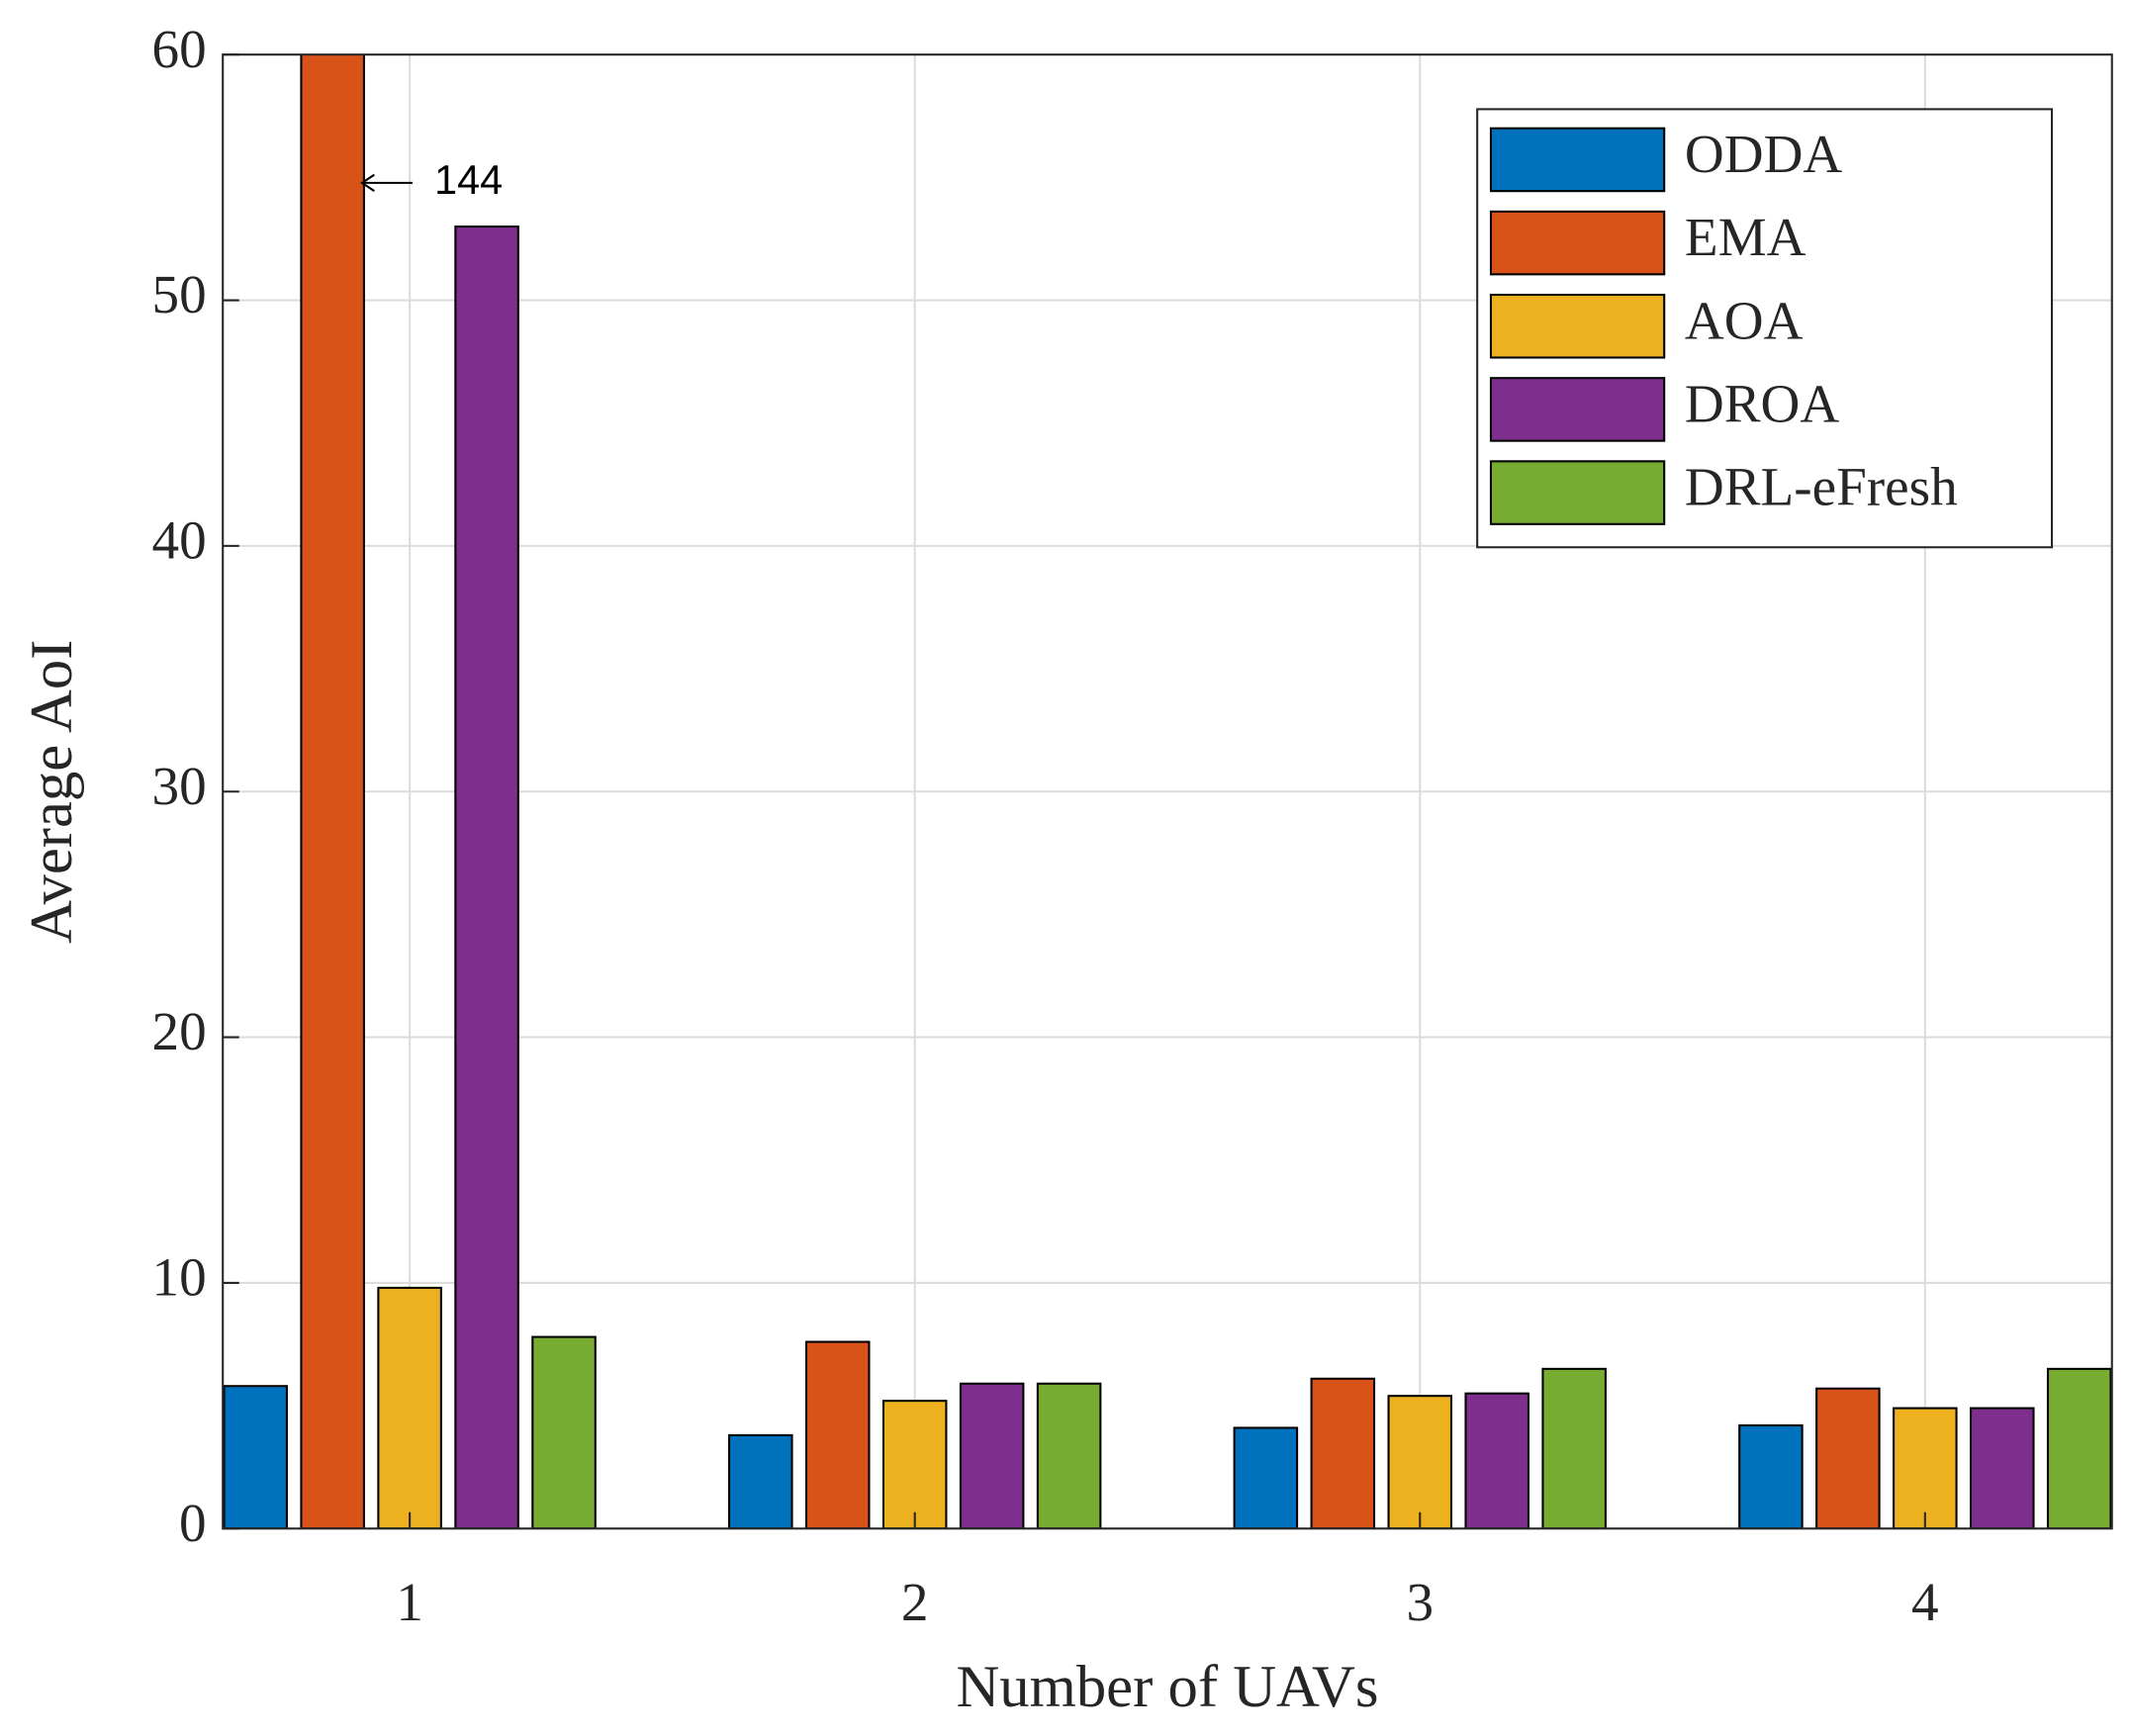 The height and width of the screenshot is (1736, 2130). I want to click on y-tick-label: 20, so click(178, 1031).